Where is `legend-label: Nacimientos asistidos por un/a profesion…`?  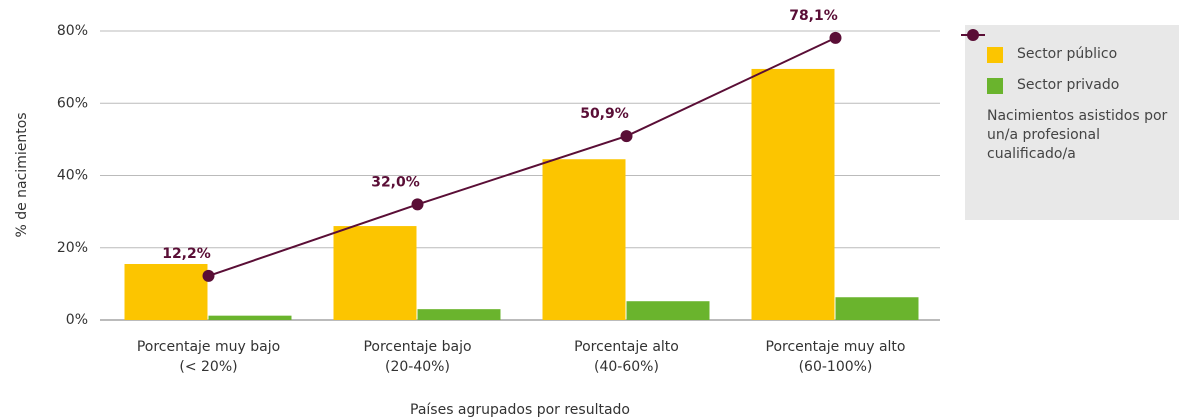 legend-label: Nacimientos asistidos por un/a profesion… is located at coordinates (1077, 135).